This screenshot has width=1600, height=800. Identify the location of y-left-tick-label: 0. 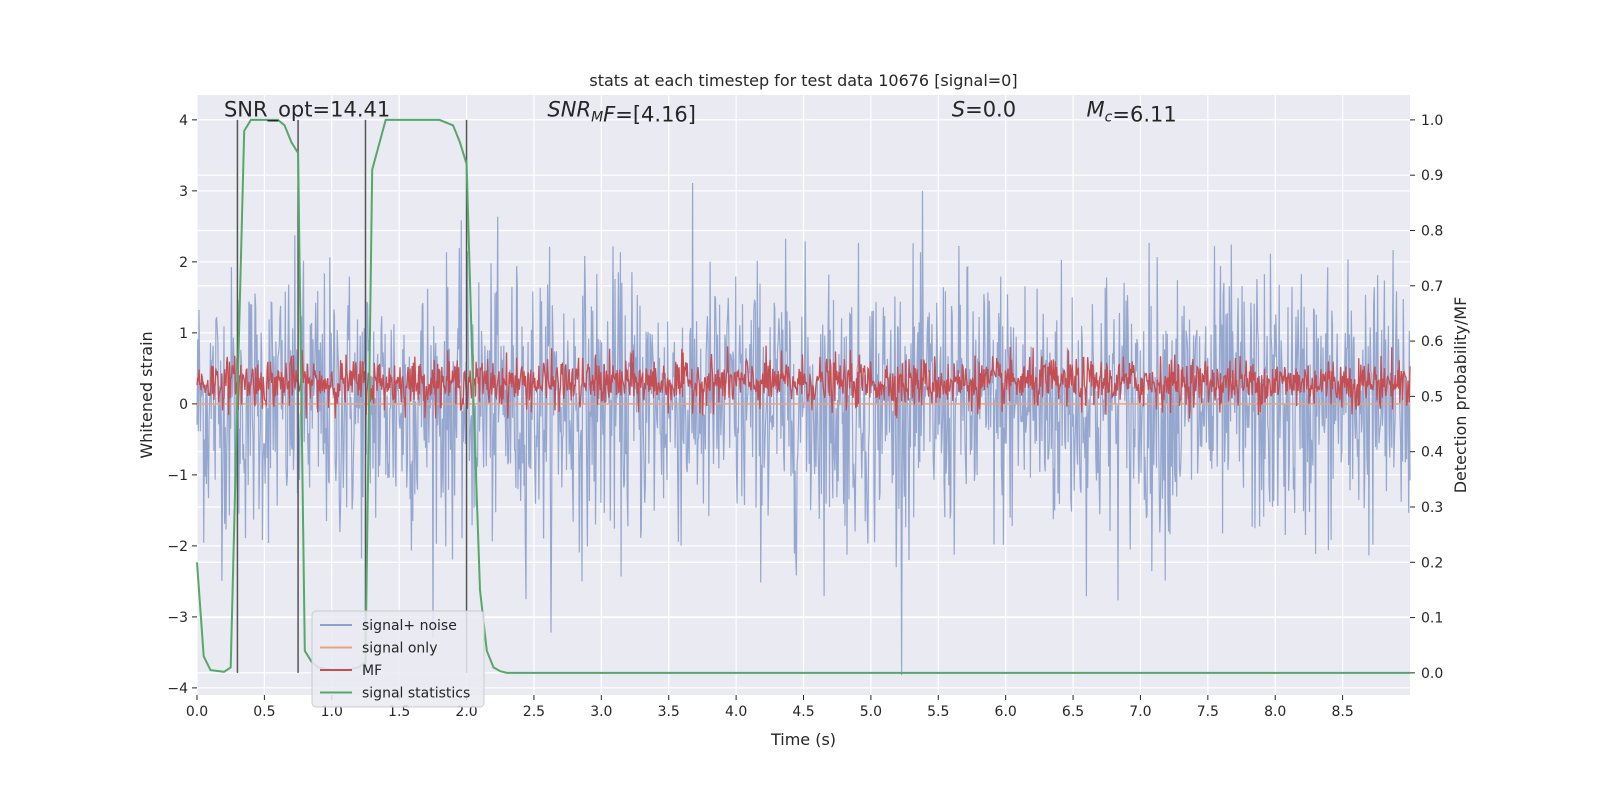
(183, 405).